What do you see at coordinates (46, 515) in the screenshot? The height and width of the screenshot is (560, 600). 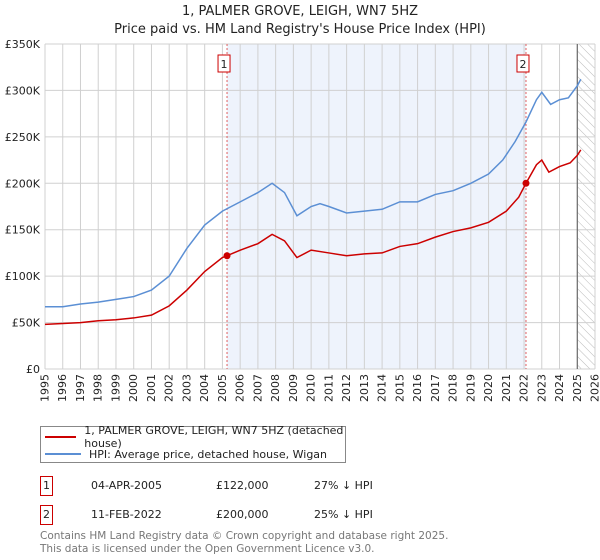 I see `transaction-badge: 2` at bounding box center [46, 515].